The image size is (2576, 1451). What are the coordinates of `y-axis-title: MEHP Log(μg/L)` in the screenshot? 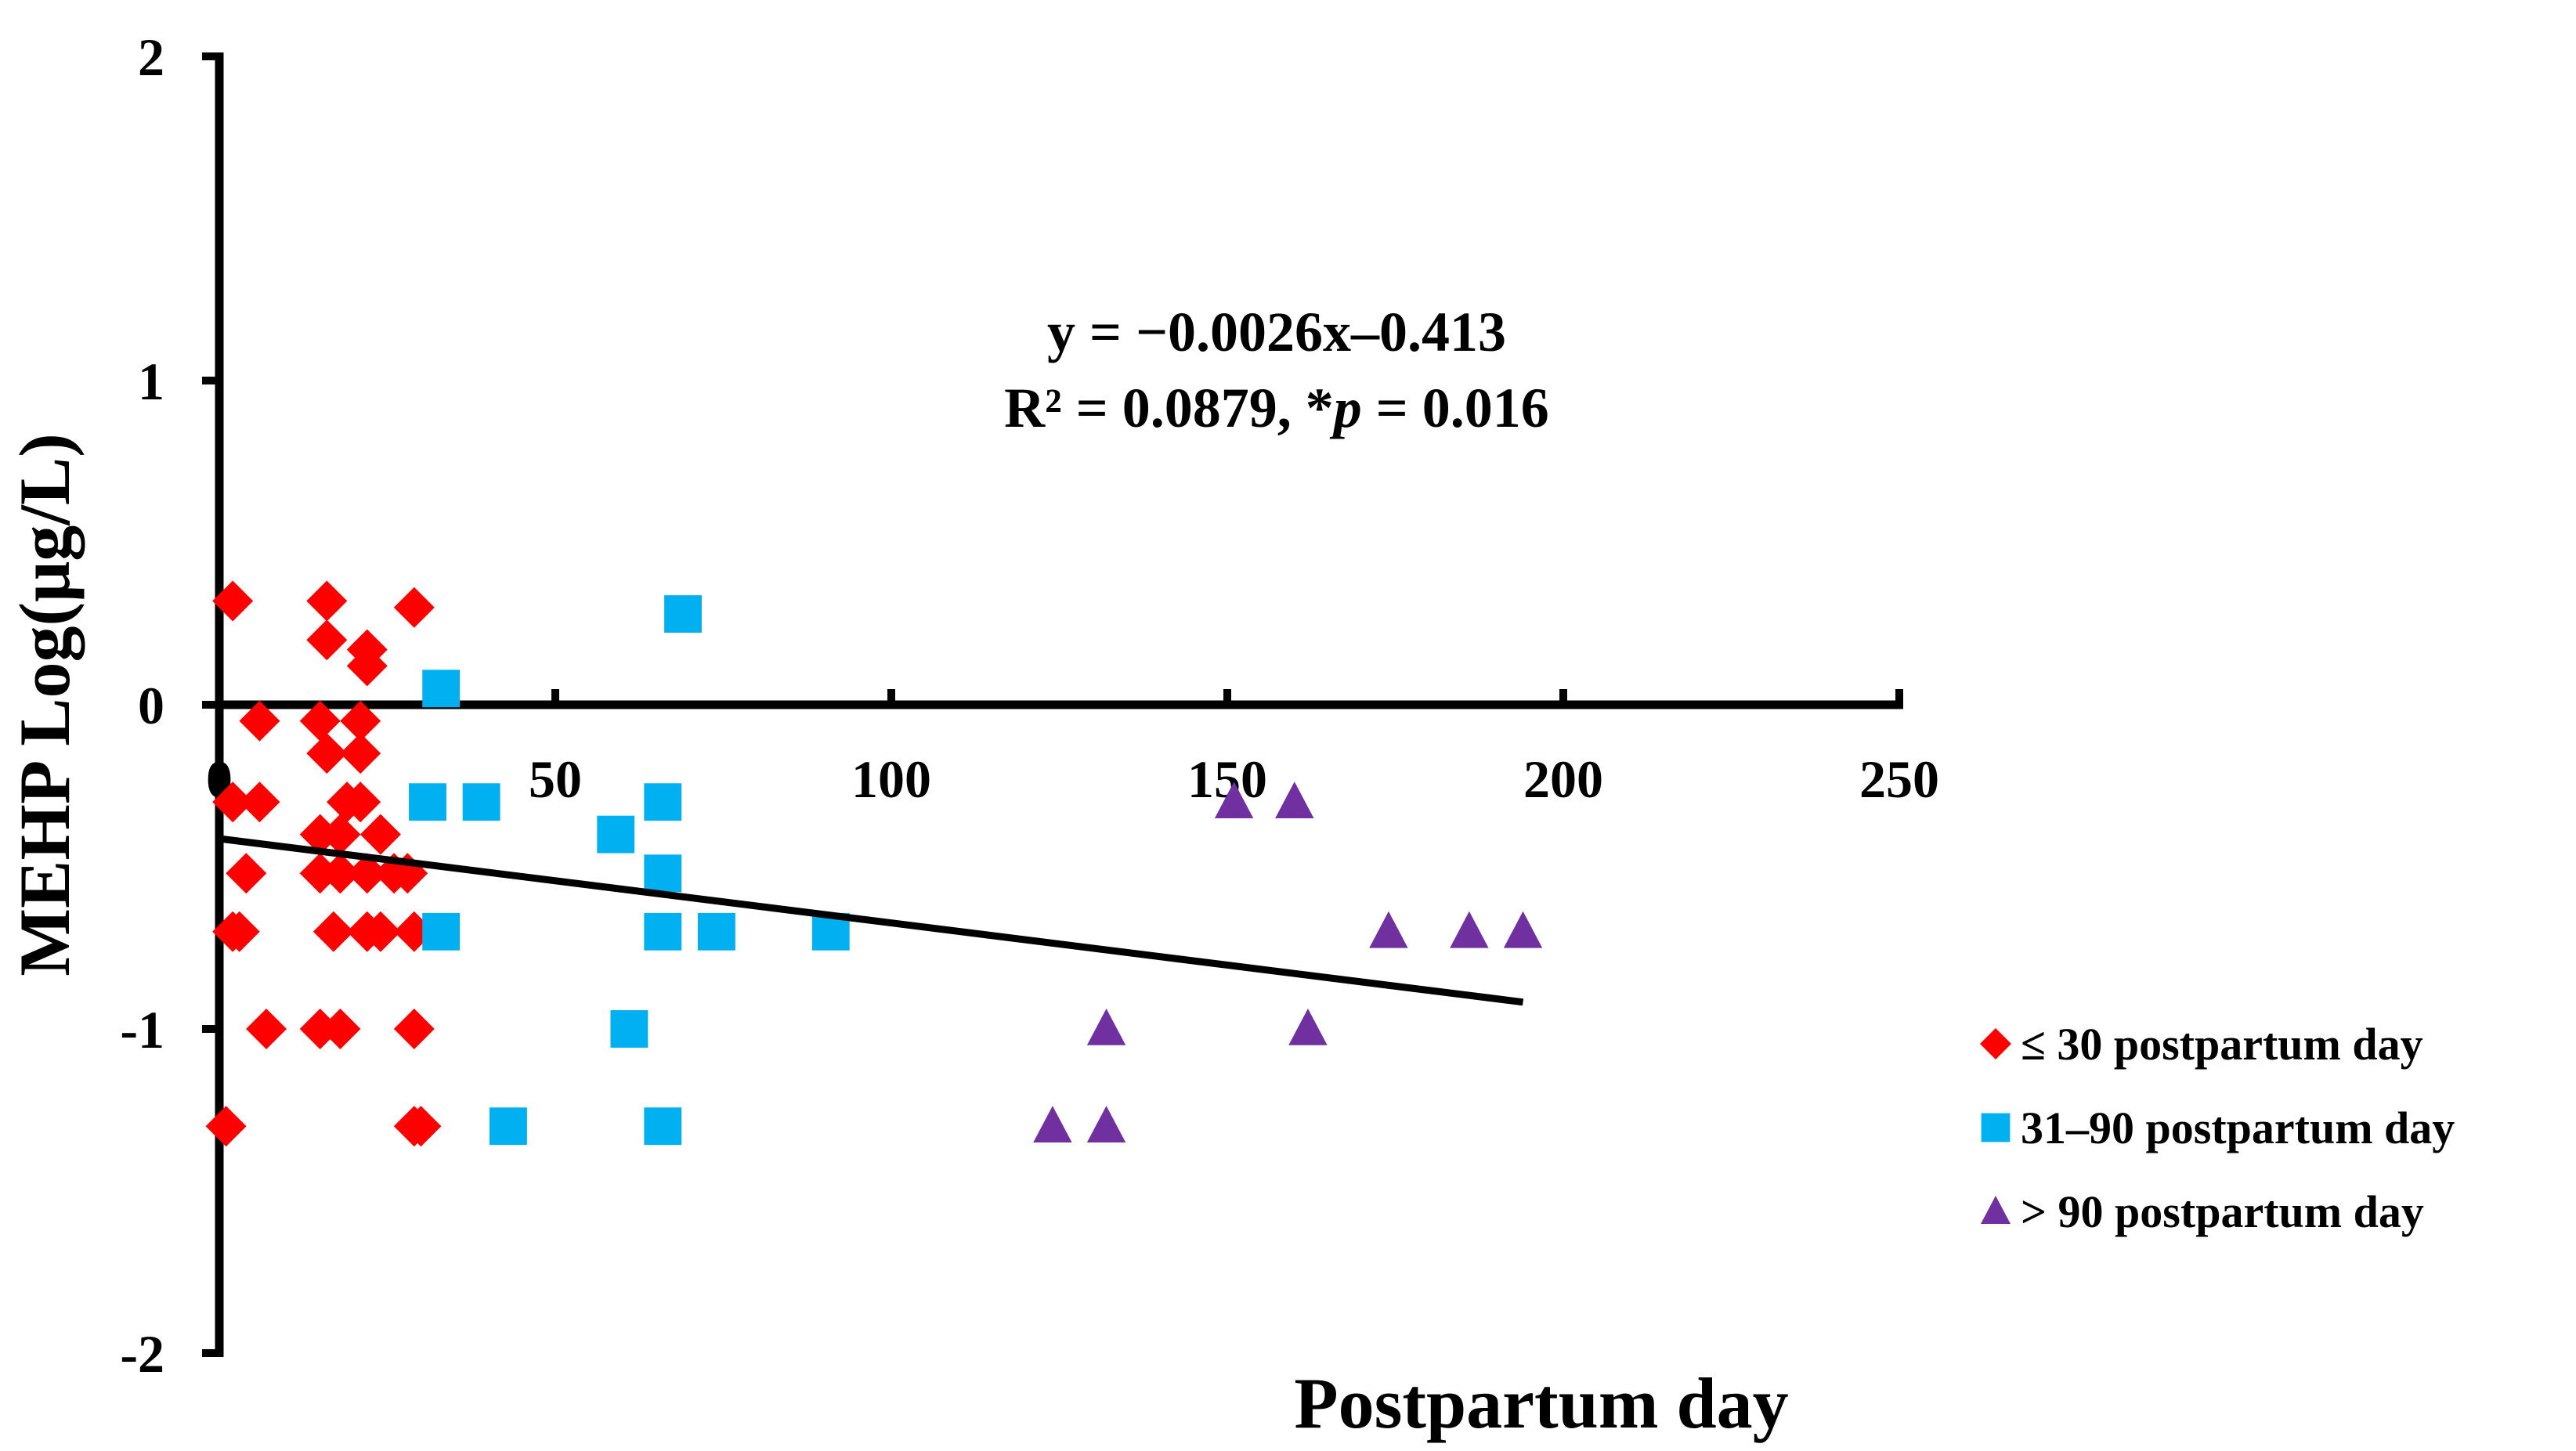 It's located at (45, 704).